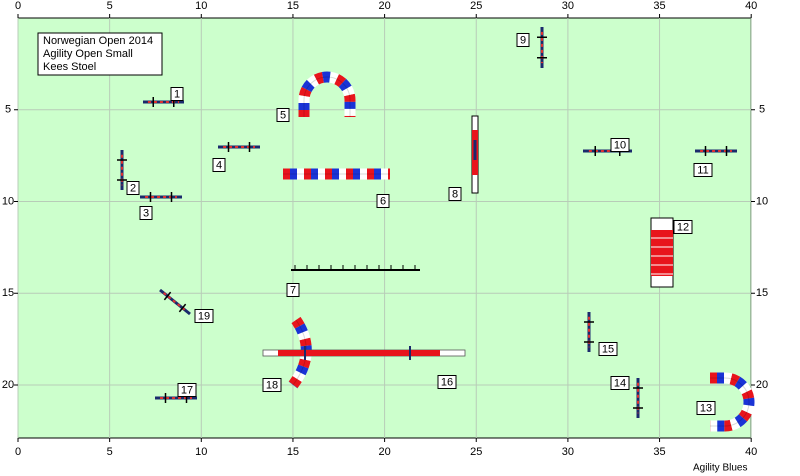 This screenshot has width=800, height=476. I want to click on obstacle-label: 10, so click(620, 145).